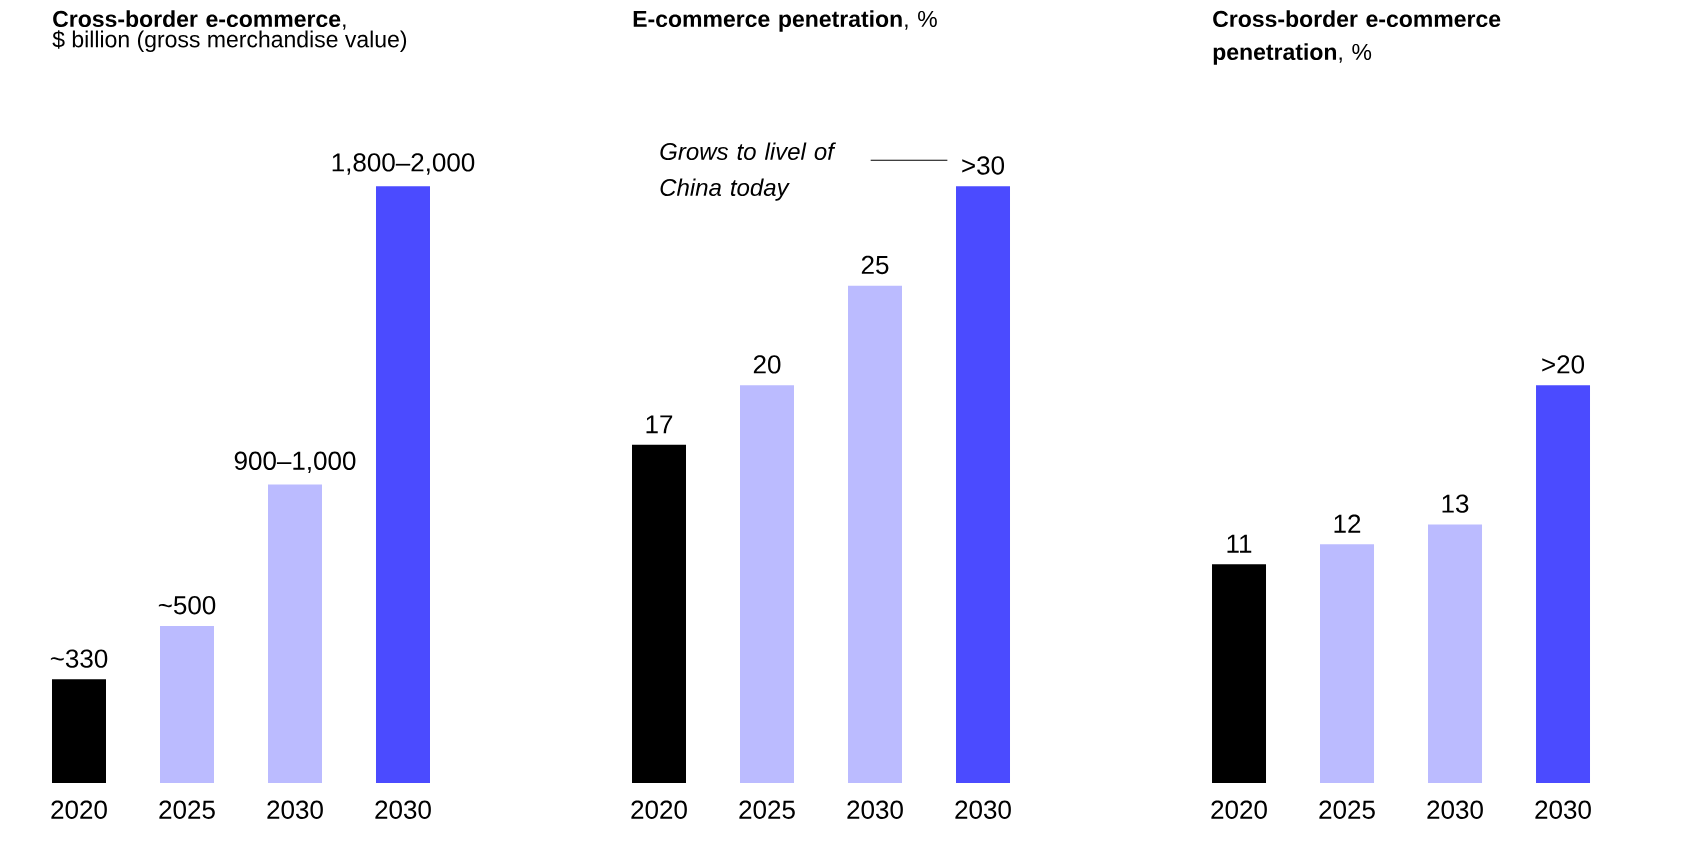  I want to click on annotation: Grows to livel of China today, so click(748, 171).